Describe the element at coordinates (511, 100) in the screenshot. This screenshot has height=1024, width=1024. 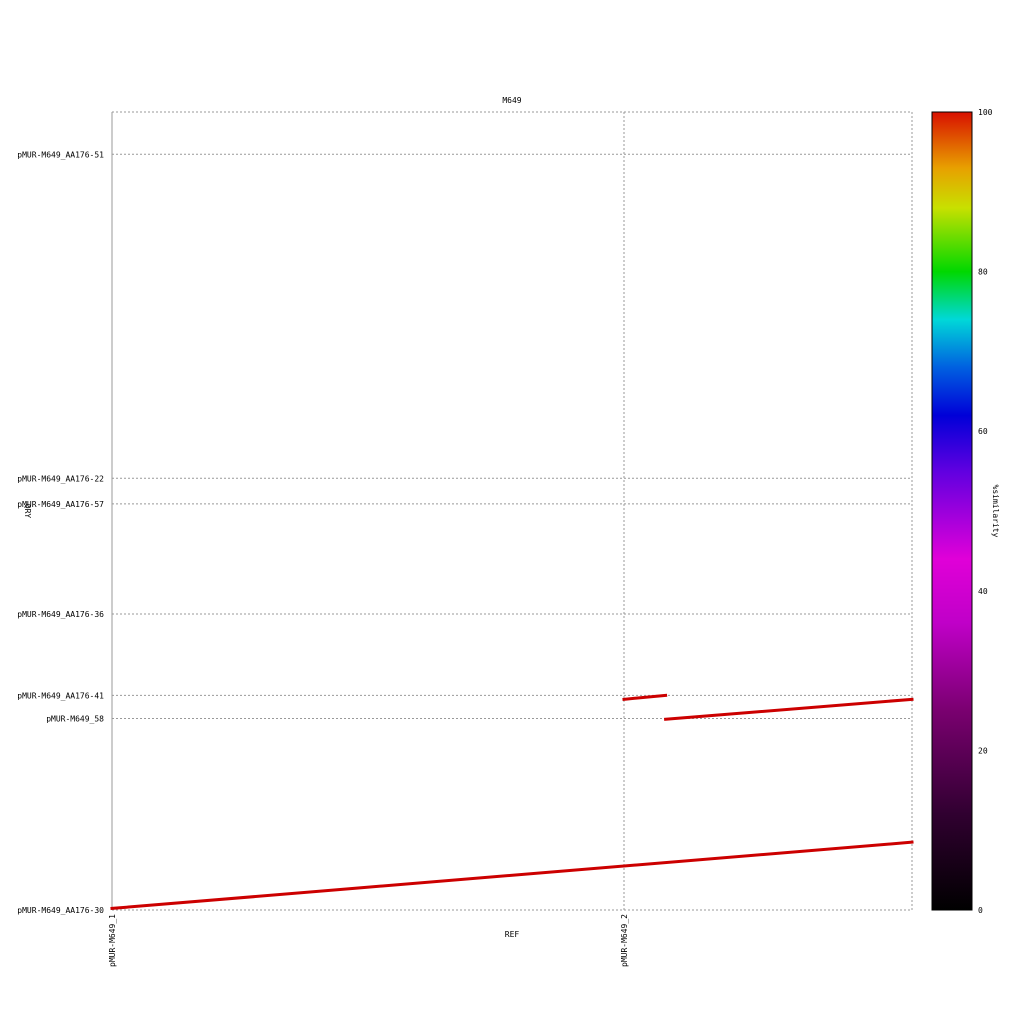
I see `chart-title: M649` at that location.